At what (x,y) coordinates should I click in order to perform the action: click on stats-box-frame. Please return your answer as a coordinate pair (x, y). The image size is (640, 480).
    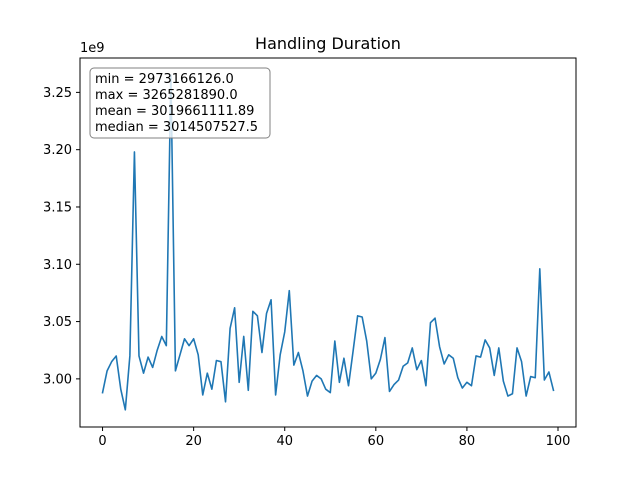
    Looking at the image, I should click on (180, 103).